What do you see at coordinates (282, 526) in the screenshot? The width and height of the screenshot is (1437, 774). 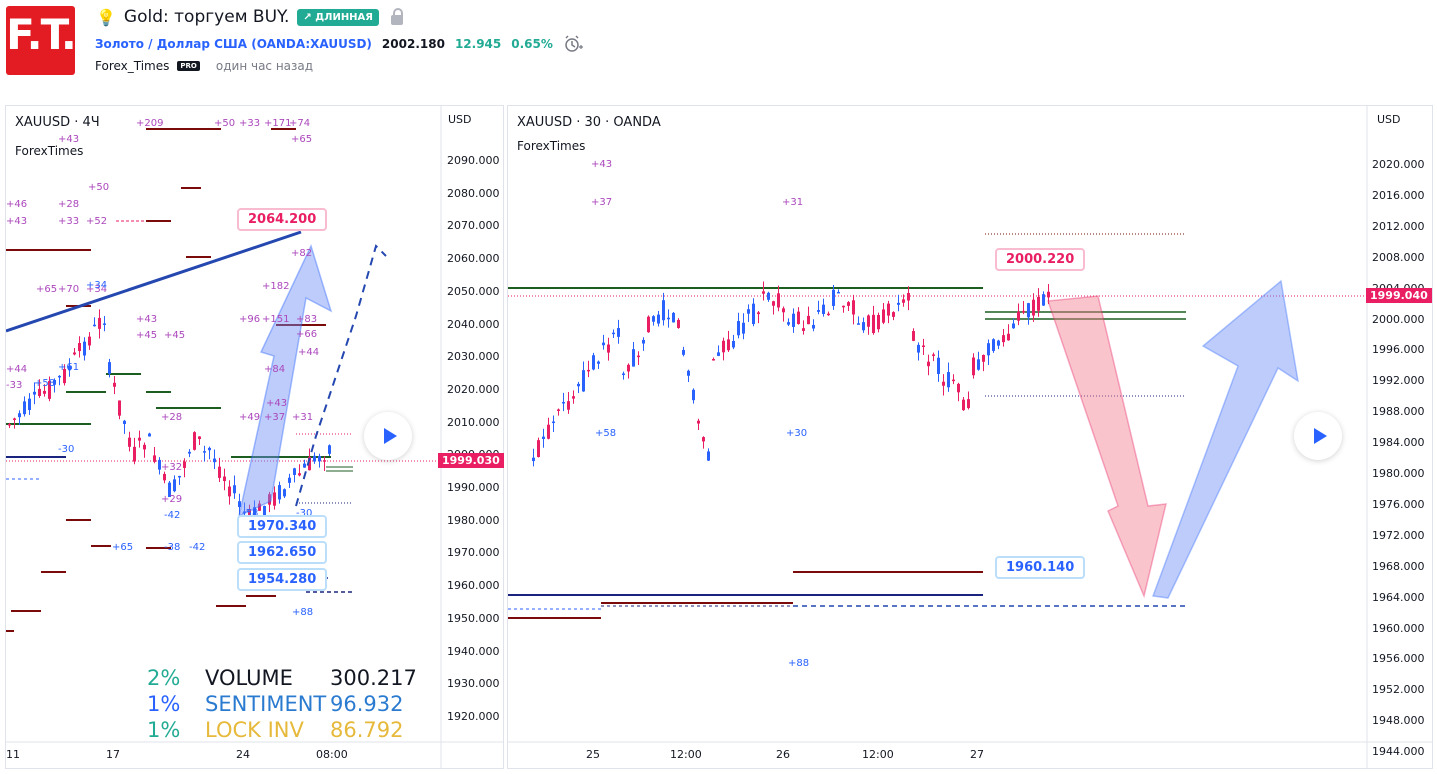 I see `price-callout-low1: 1970.340` at bounding box center [282, 526].